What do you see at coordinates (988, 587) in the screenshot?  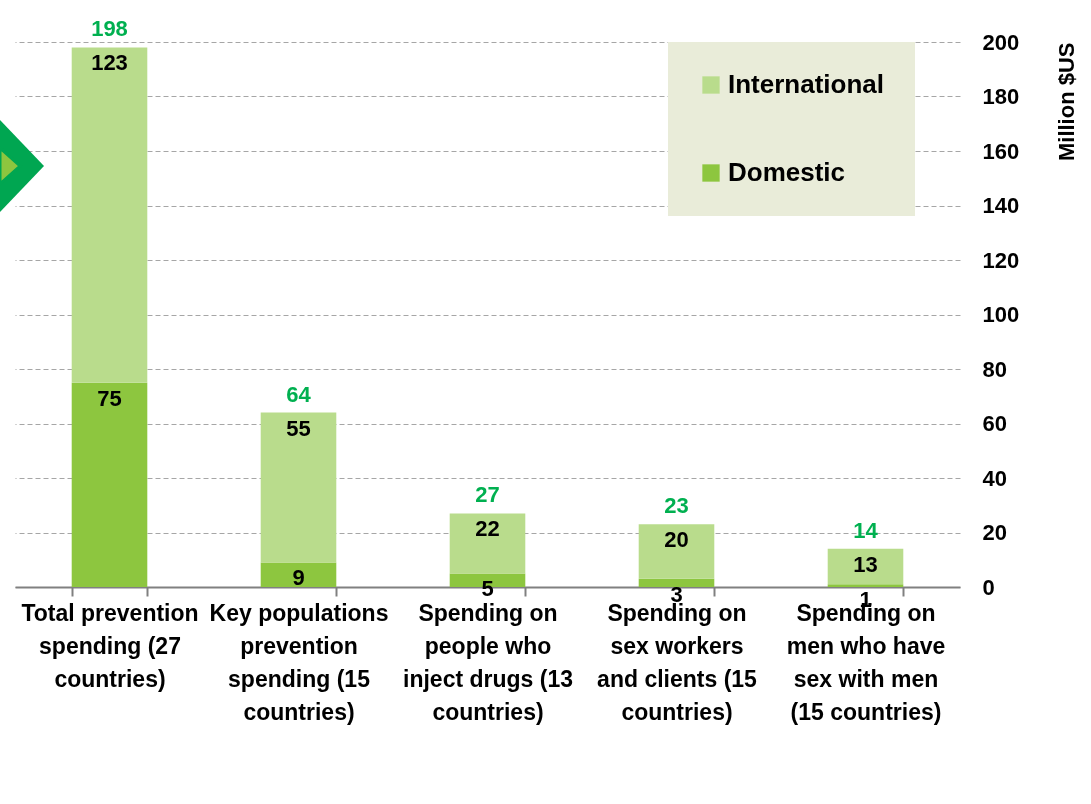 I see `y-tick-label: 0` at bounding box center [988, 587].